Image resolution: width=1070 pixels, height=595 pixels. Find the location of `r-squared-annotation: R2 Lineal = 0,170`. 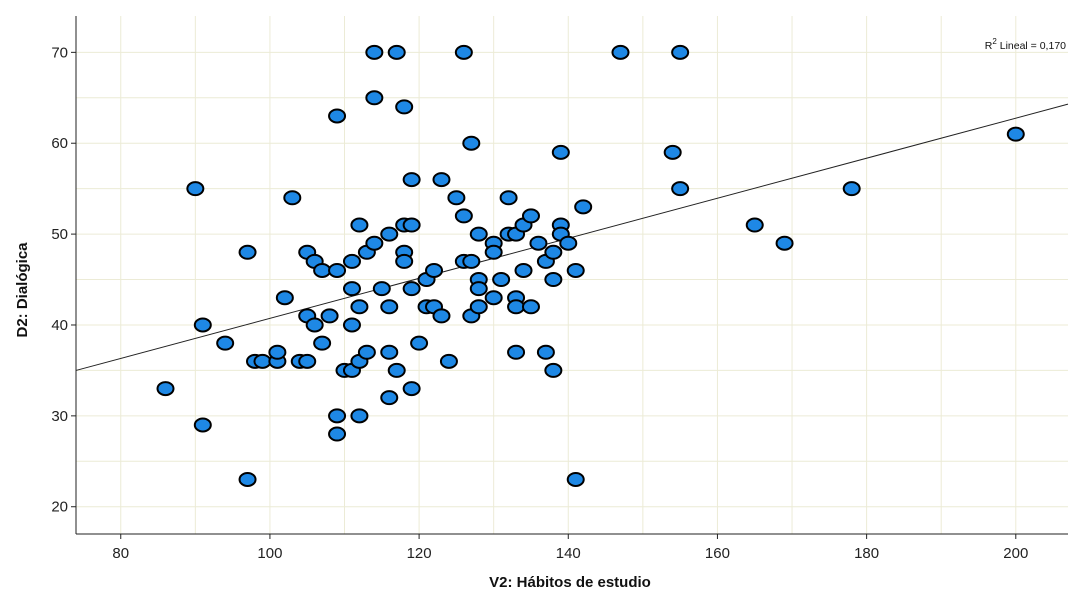

r-squared-annotation: R2 Lineal = 0,170 is located at coordinates (1025, 44).